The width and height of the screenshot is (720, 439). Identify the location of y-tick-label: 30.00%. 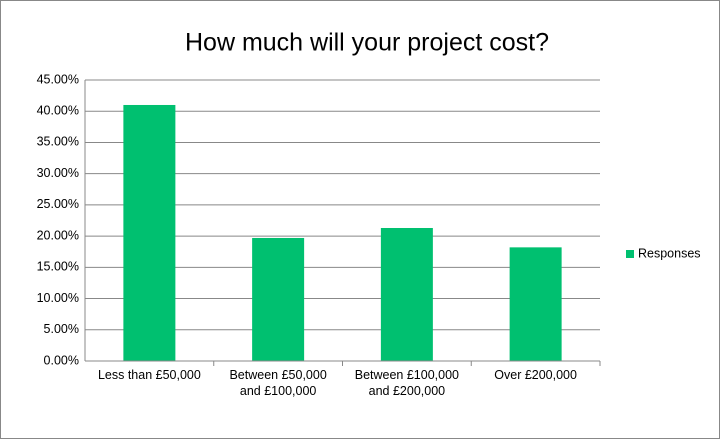
(58, 173).